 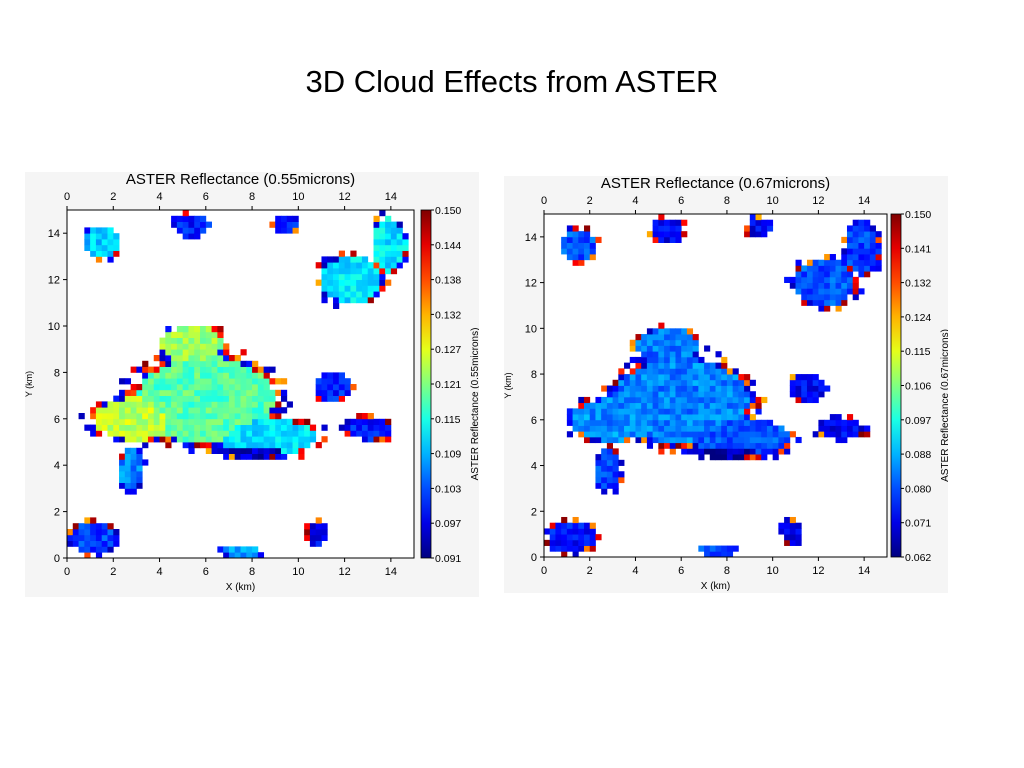 What do you see at coordinates (544, 571) in the screenshot?
I see `x-tick-label: 0` at bounding box center [544, 571].